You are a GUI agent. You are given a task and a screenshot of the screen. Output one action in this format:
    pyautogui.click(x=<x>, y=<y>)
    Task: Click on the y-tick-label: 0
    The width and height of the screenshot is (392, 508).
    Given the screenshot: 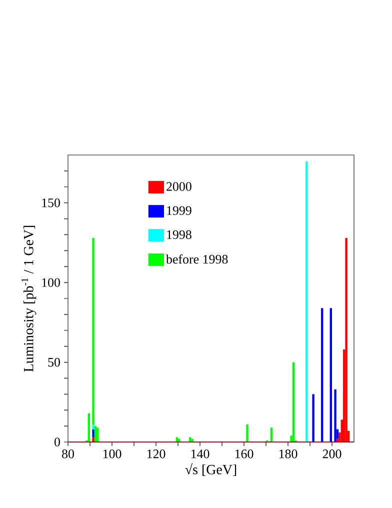 What is the action you would take?
    pyautogui.click(x=57, y=442)
    